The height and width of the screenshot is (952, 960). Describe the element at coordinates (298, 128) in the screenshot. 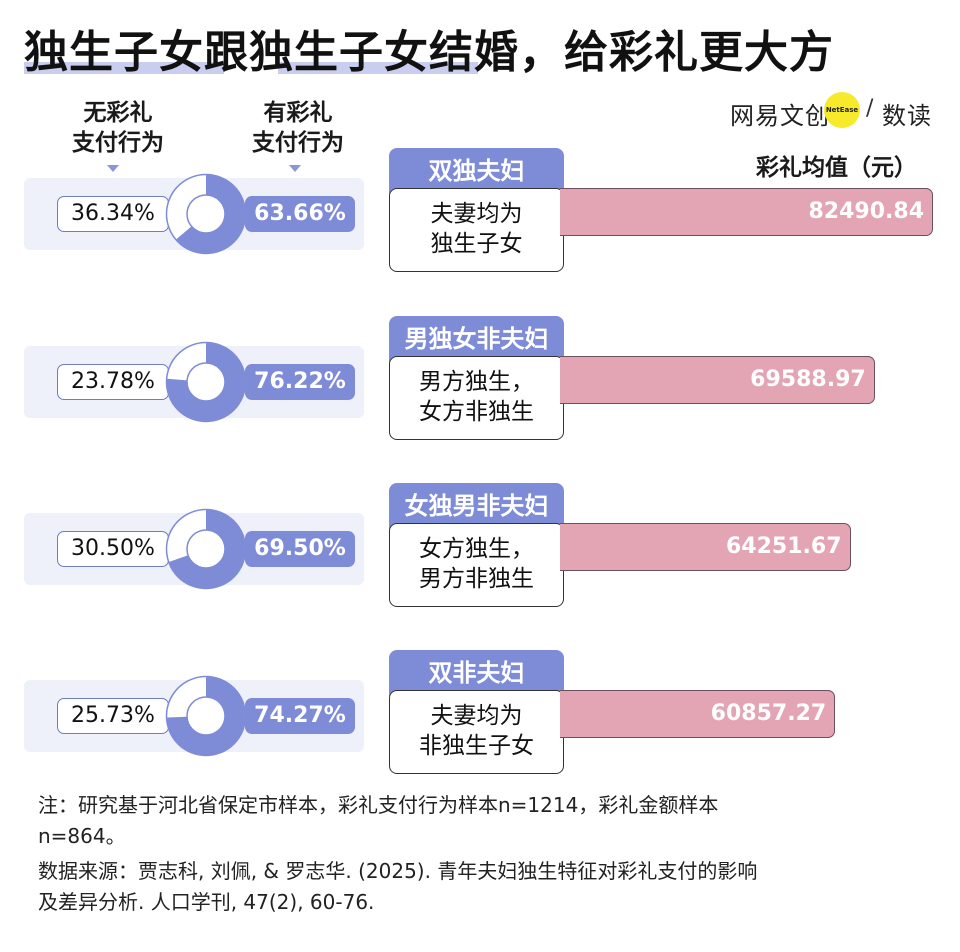

I see `header-with-gift: 有彩礼 支付行为` at that location.